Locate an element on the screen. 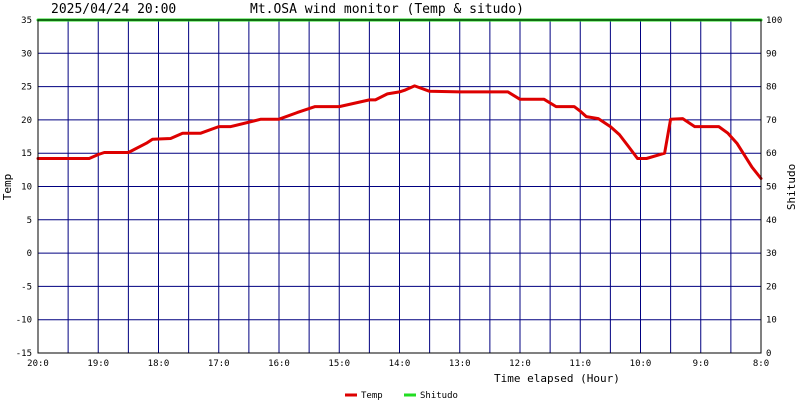 The width and height of the screenshot is (800, 400). y-left-tick-label: 25 is located at coordinates (26, 88).